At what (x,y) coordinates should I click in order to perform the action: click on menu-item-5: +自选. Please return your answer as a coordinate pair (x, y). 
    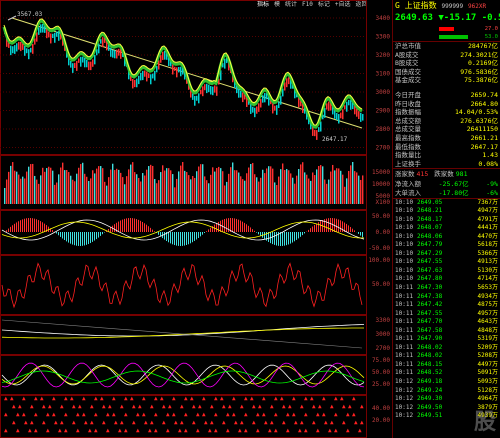
    Looking at the image, I should click on (342, 4).